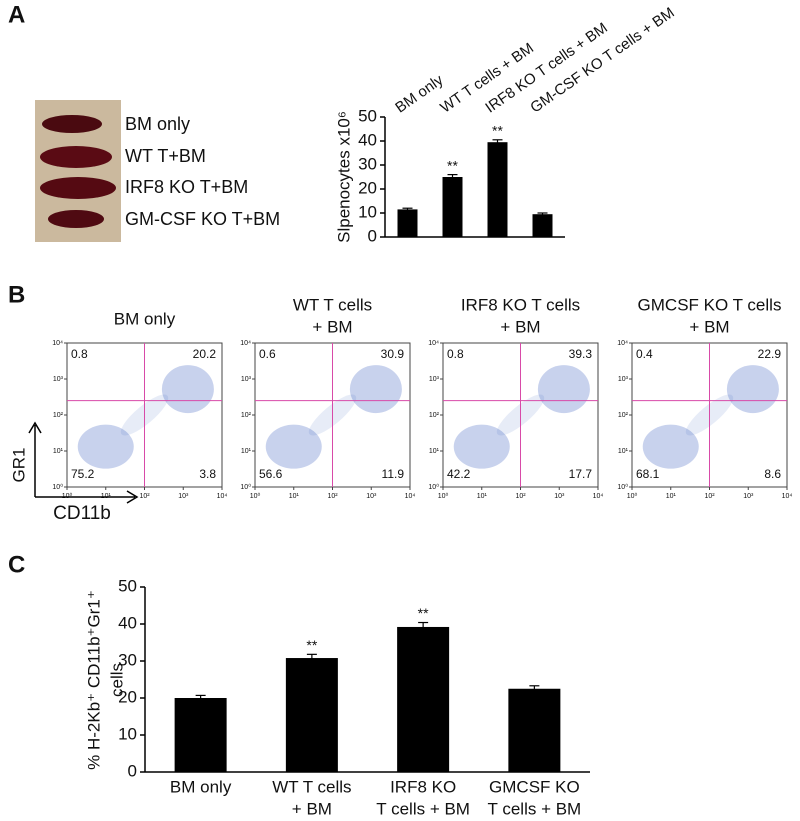  What do you see at coordinates (393, 474) in the screenshot?
I see `quadrant-percent: 11.9` at bounding box center [393, 474].